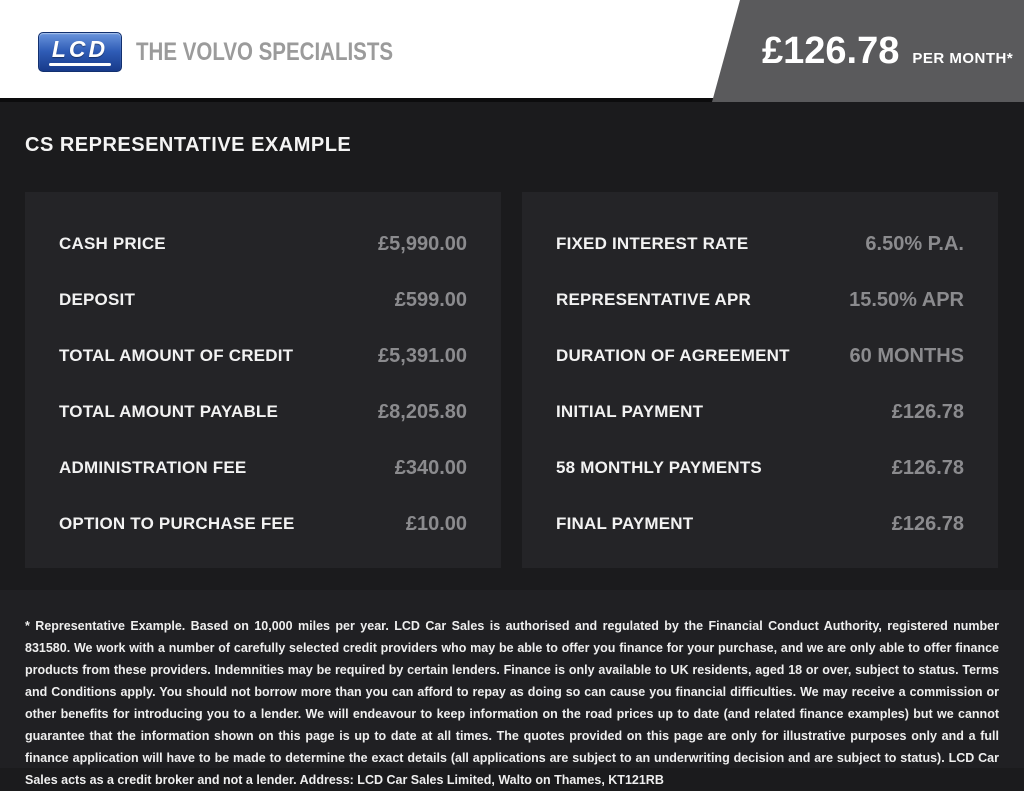 The width and height of the screenshot is (1024, 791). I want to click on finance-row-total-credit: TOTAL AMOUNT OF CREDIT £5,391.00, so click(263, 356).